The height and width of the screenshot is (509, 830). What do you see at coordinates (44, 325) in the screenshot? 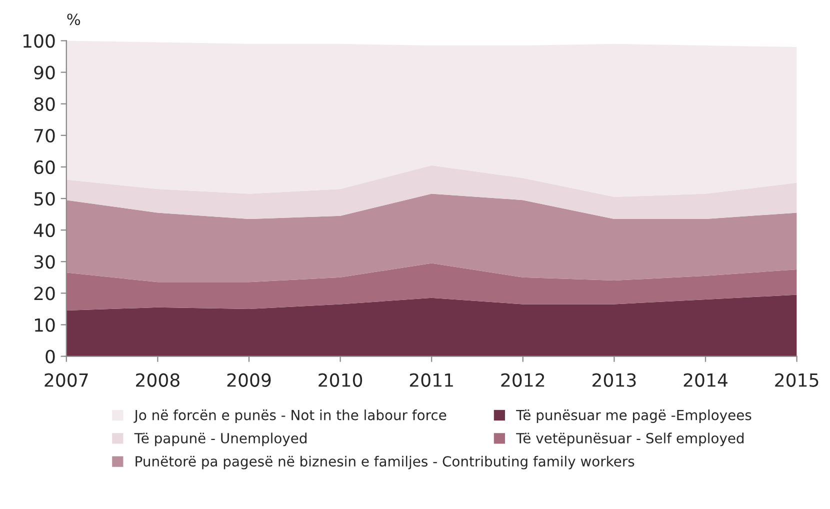
I see `y-tick-label: 10` at bounding box center [44, 325].